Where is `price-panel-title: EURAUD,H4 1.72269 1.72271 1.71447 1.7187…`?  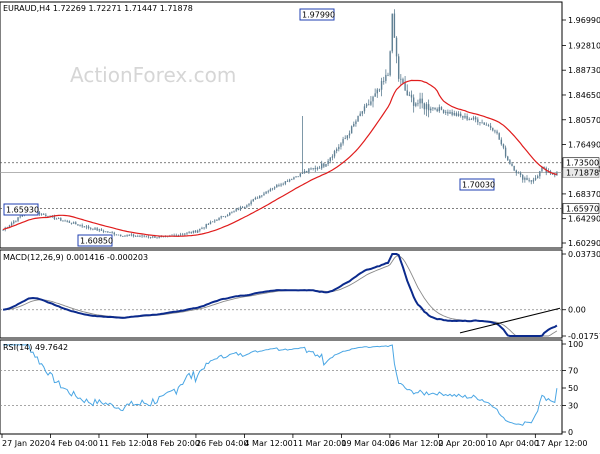 price-panel-title: EURAUD,H4 1.72269 1.72271 1.71447 1.7187… is located at coordinates (98, 8).